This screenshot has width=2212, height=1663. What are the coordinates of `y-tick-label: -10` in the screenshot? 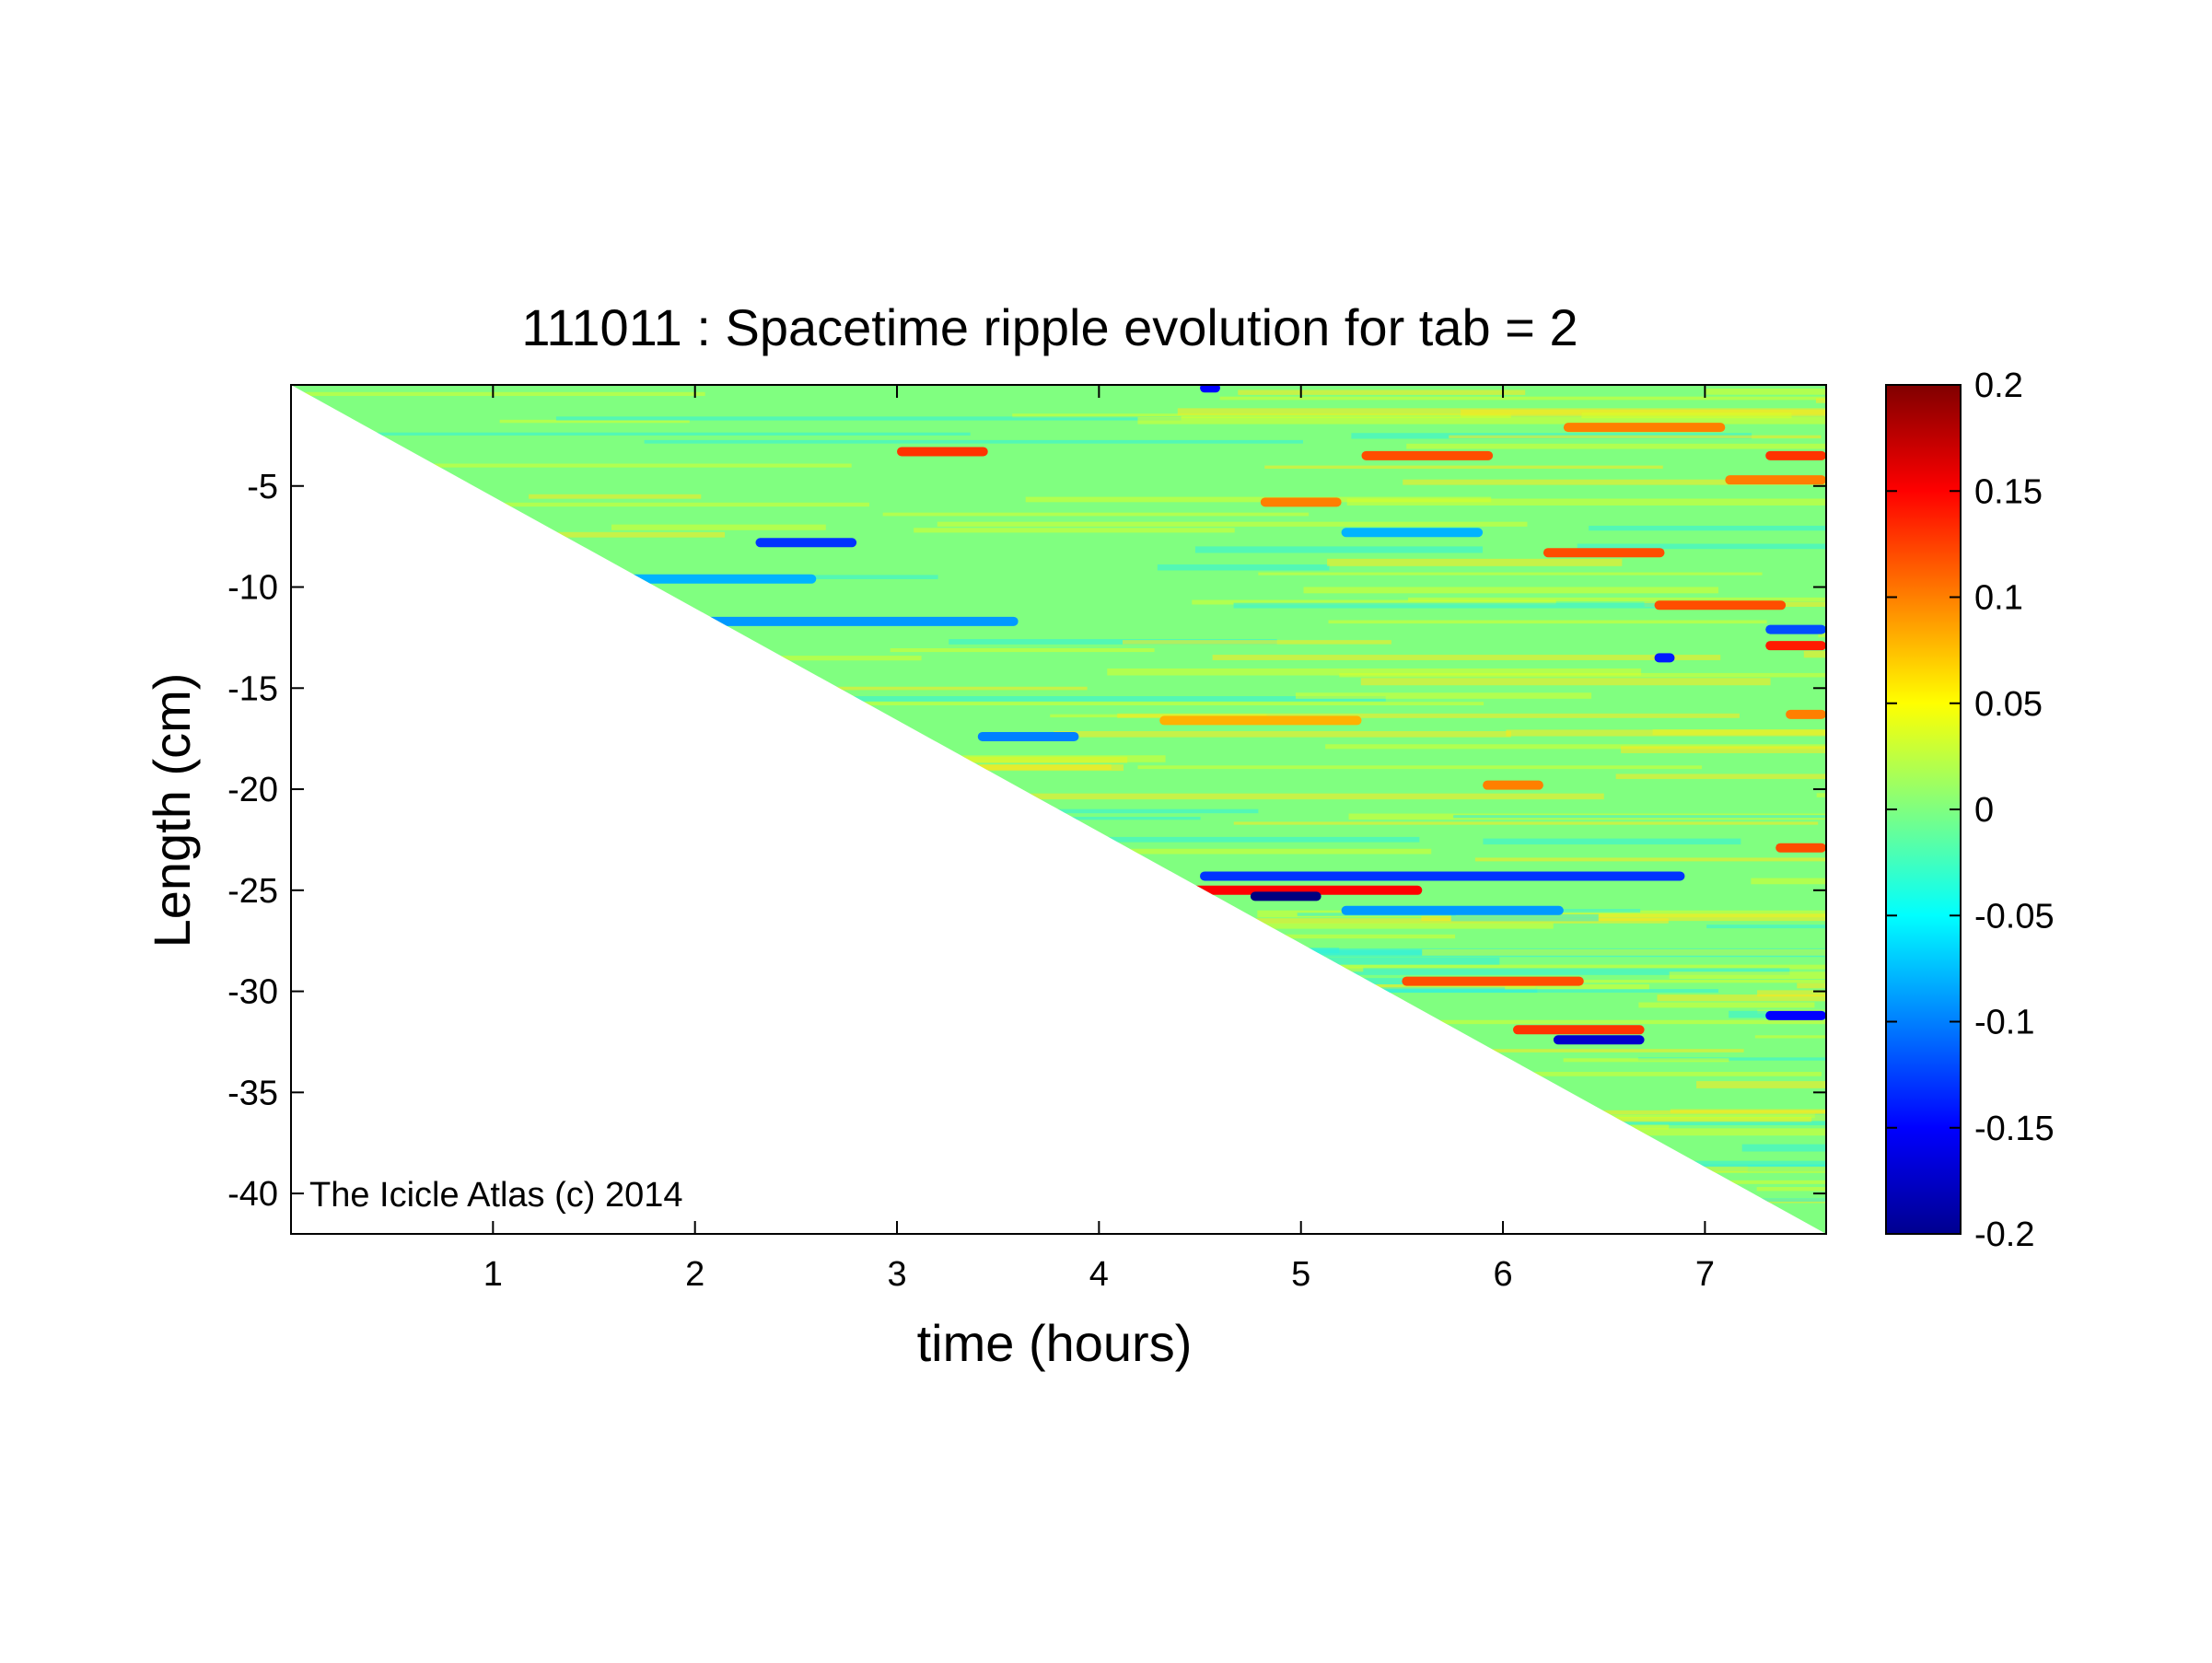 It's located at (252, 589).